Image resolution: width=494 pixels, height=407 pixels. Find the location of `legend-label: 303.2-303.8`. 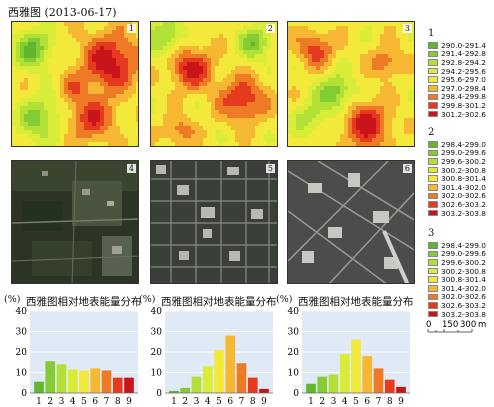

legend-label: 303.2-303.8 is located at coordinates (463, 213).